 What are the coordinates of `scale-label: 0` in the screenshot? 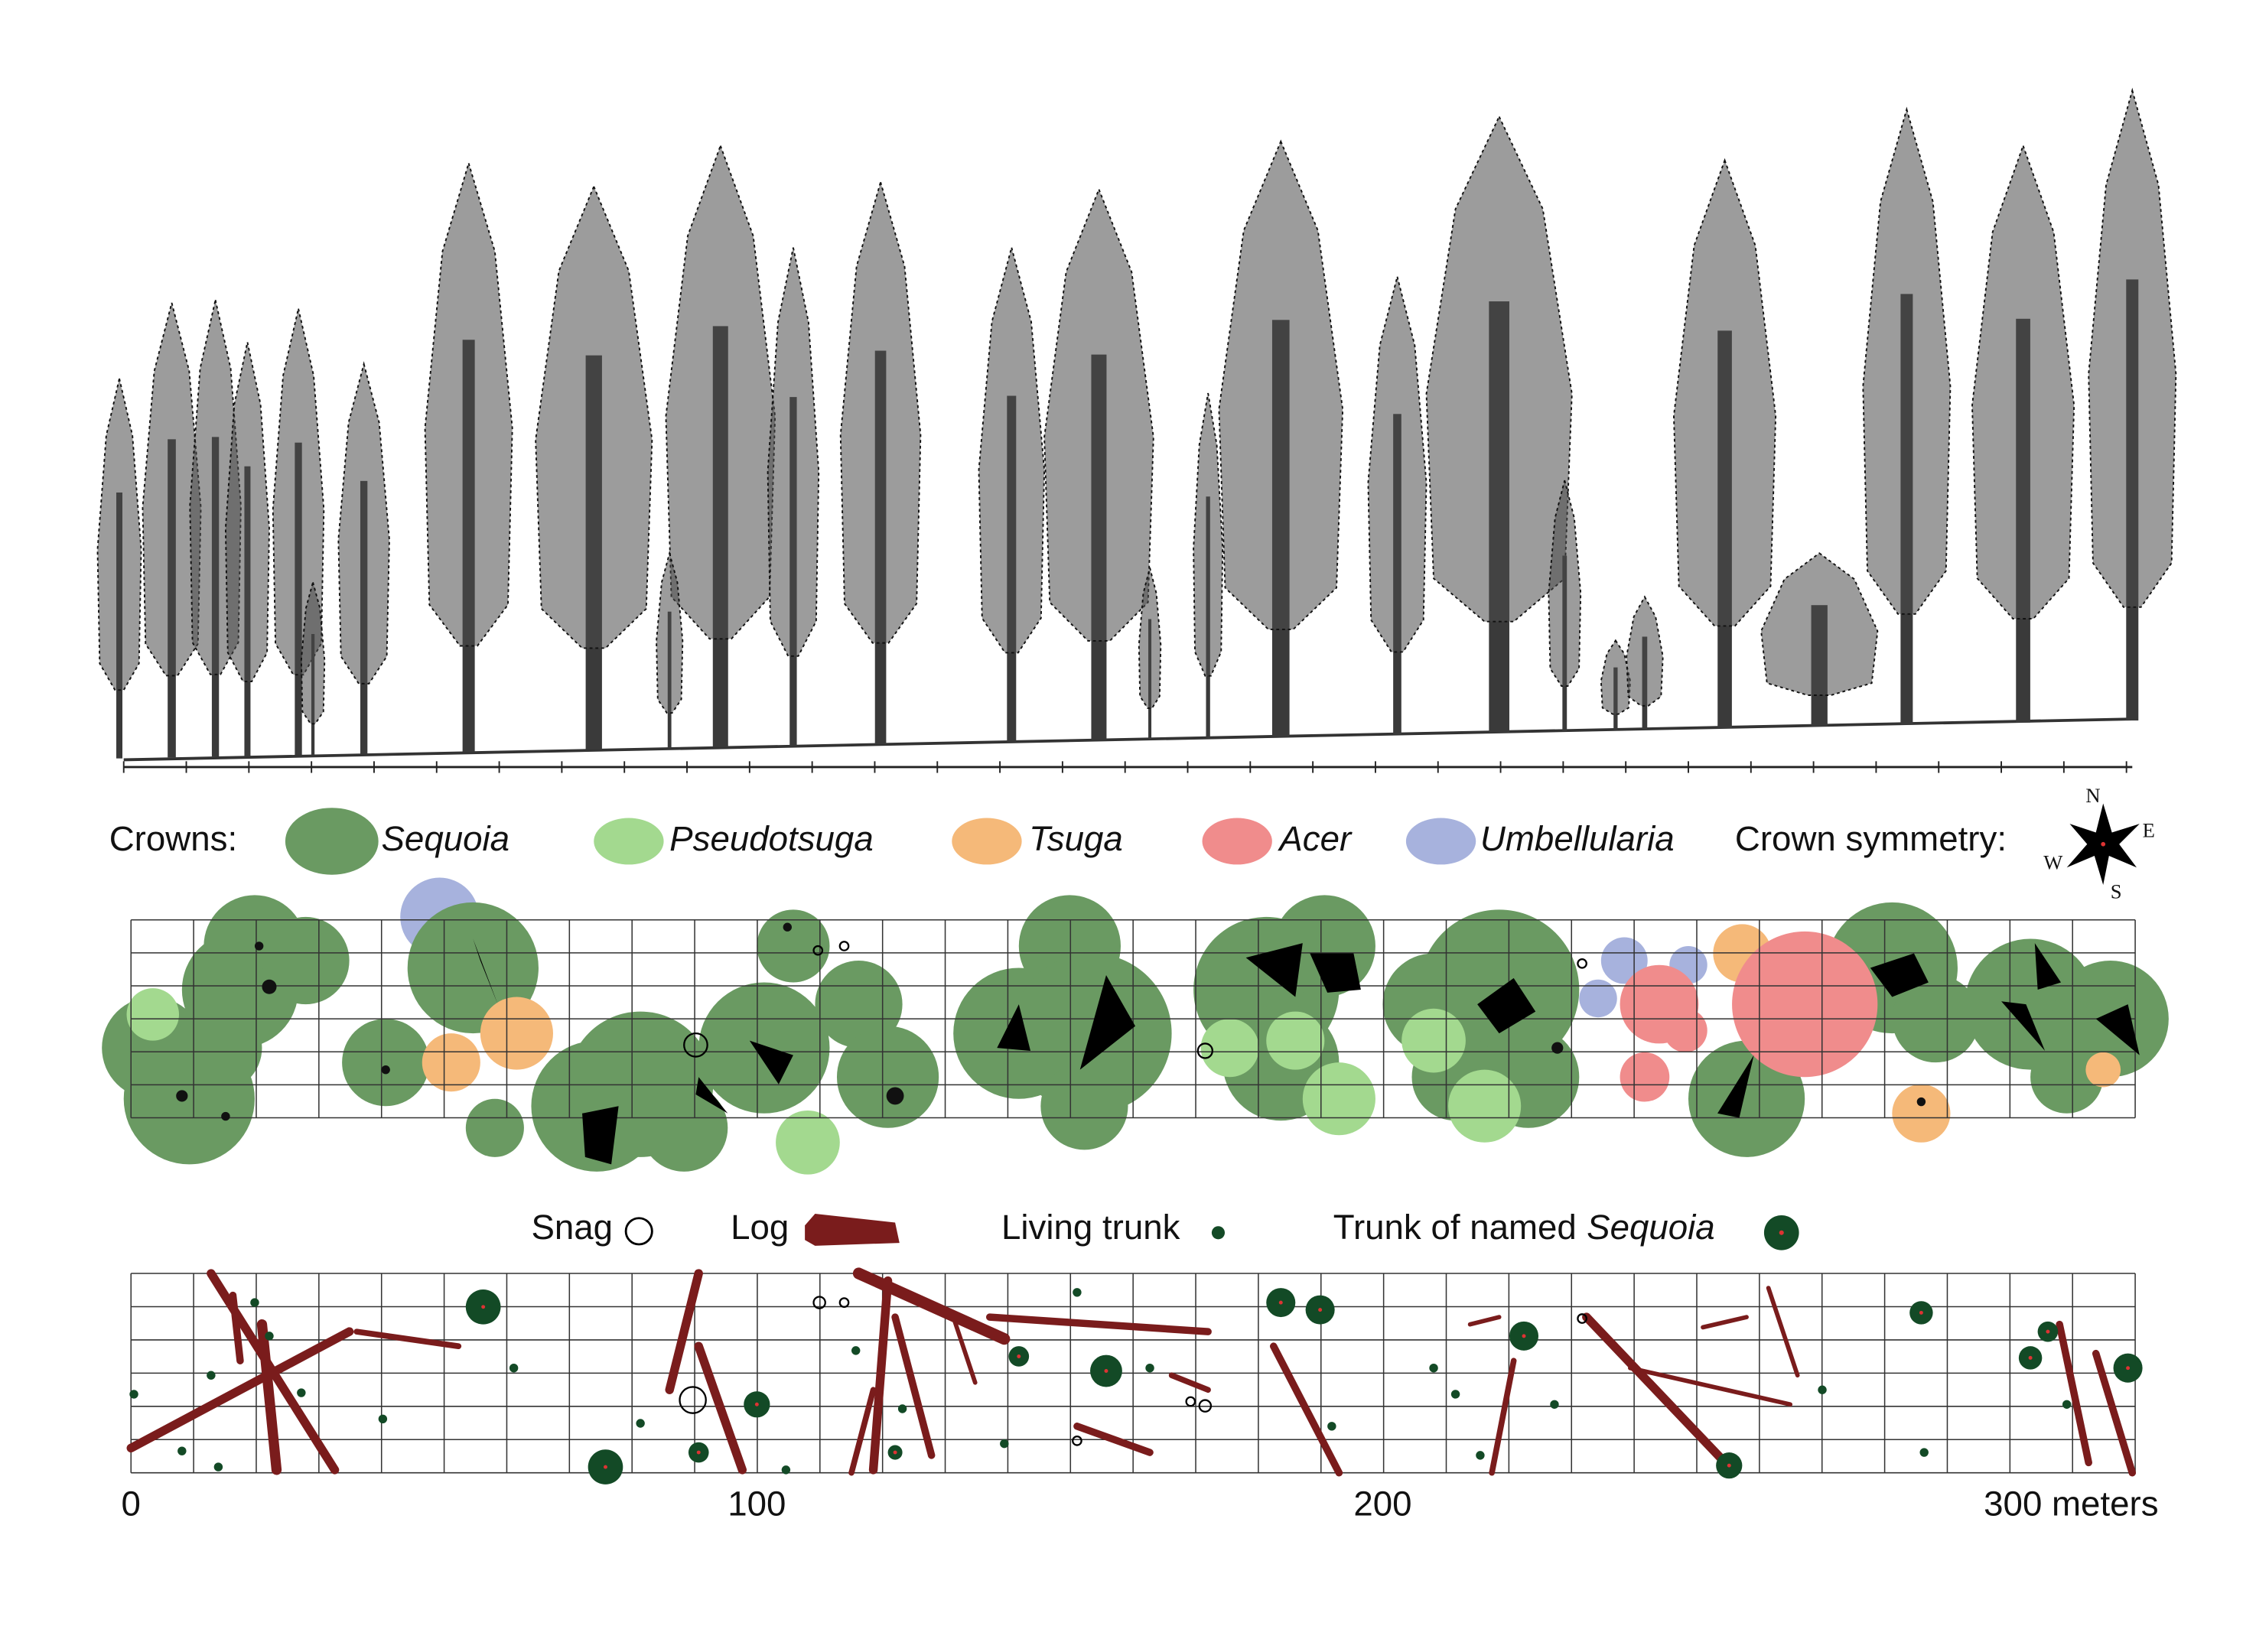 It's located at (132, 1505).